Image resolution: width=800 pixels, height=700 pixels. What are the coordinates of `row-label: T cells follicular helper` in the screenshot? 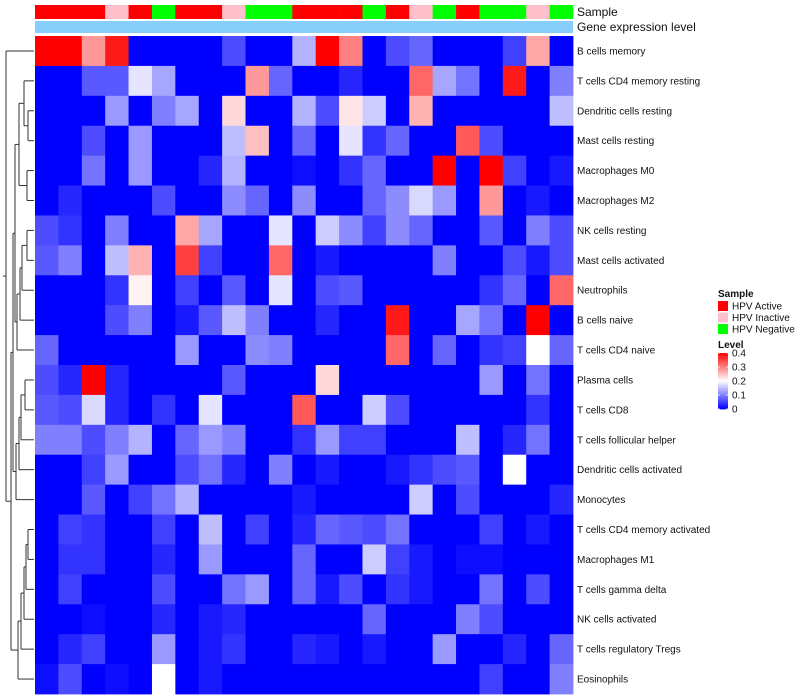 It's located at (626, 440).